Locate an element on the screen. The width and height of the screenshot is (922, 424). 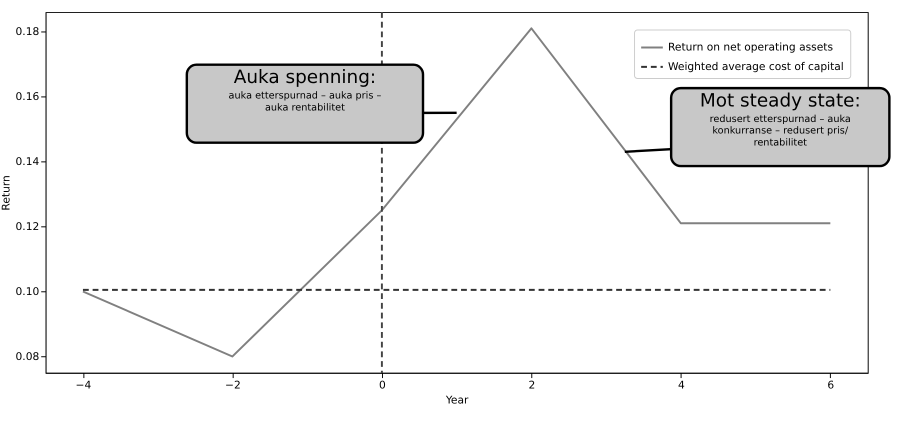
x-tick-label: 2 is located at coordinates (532, 385).